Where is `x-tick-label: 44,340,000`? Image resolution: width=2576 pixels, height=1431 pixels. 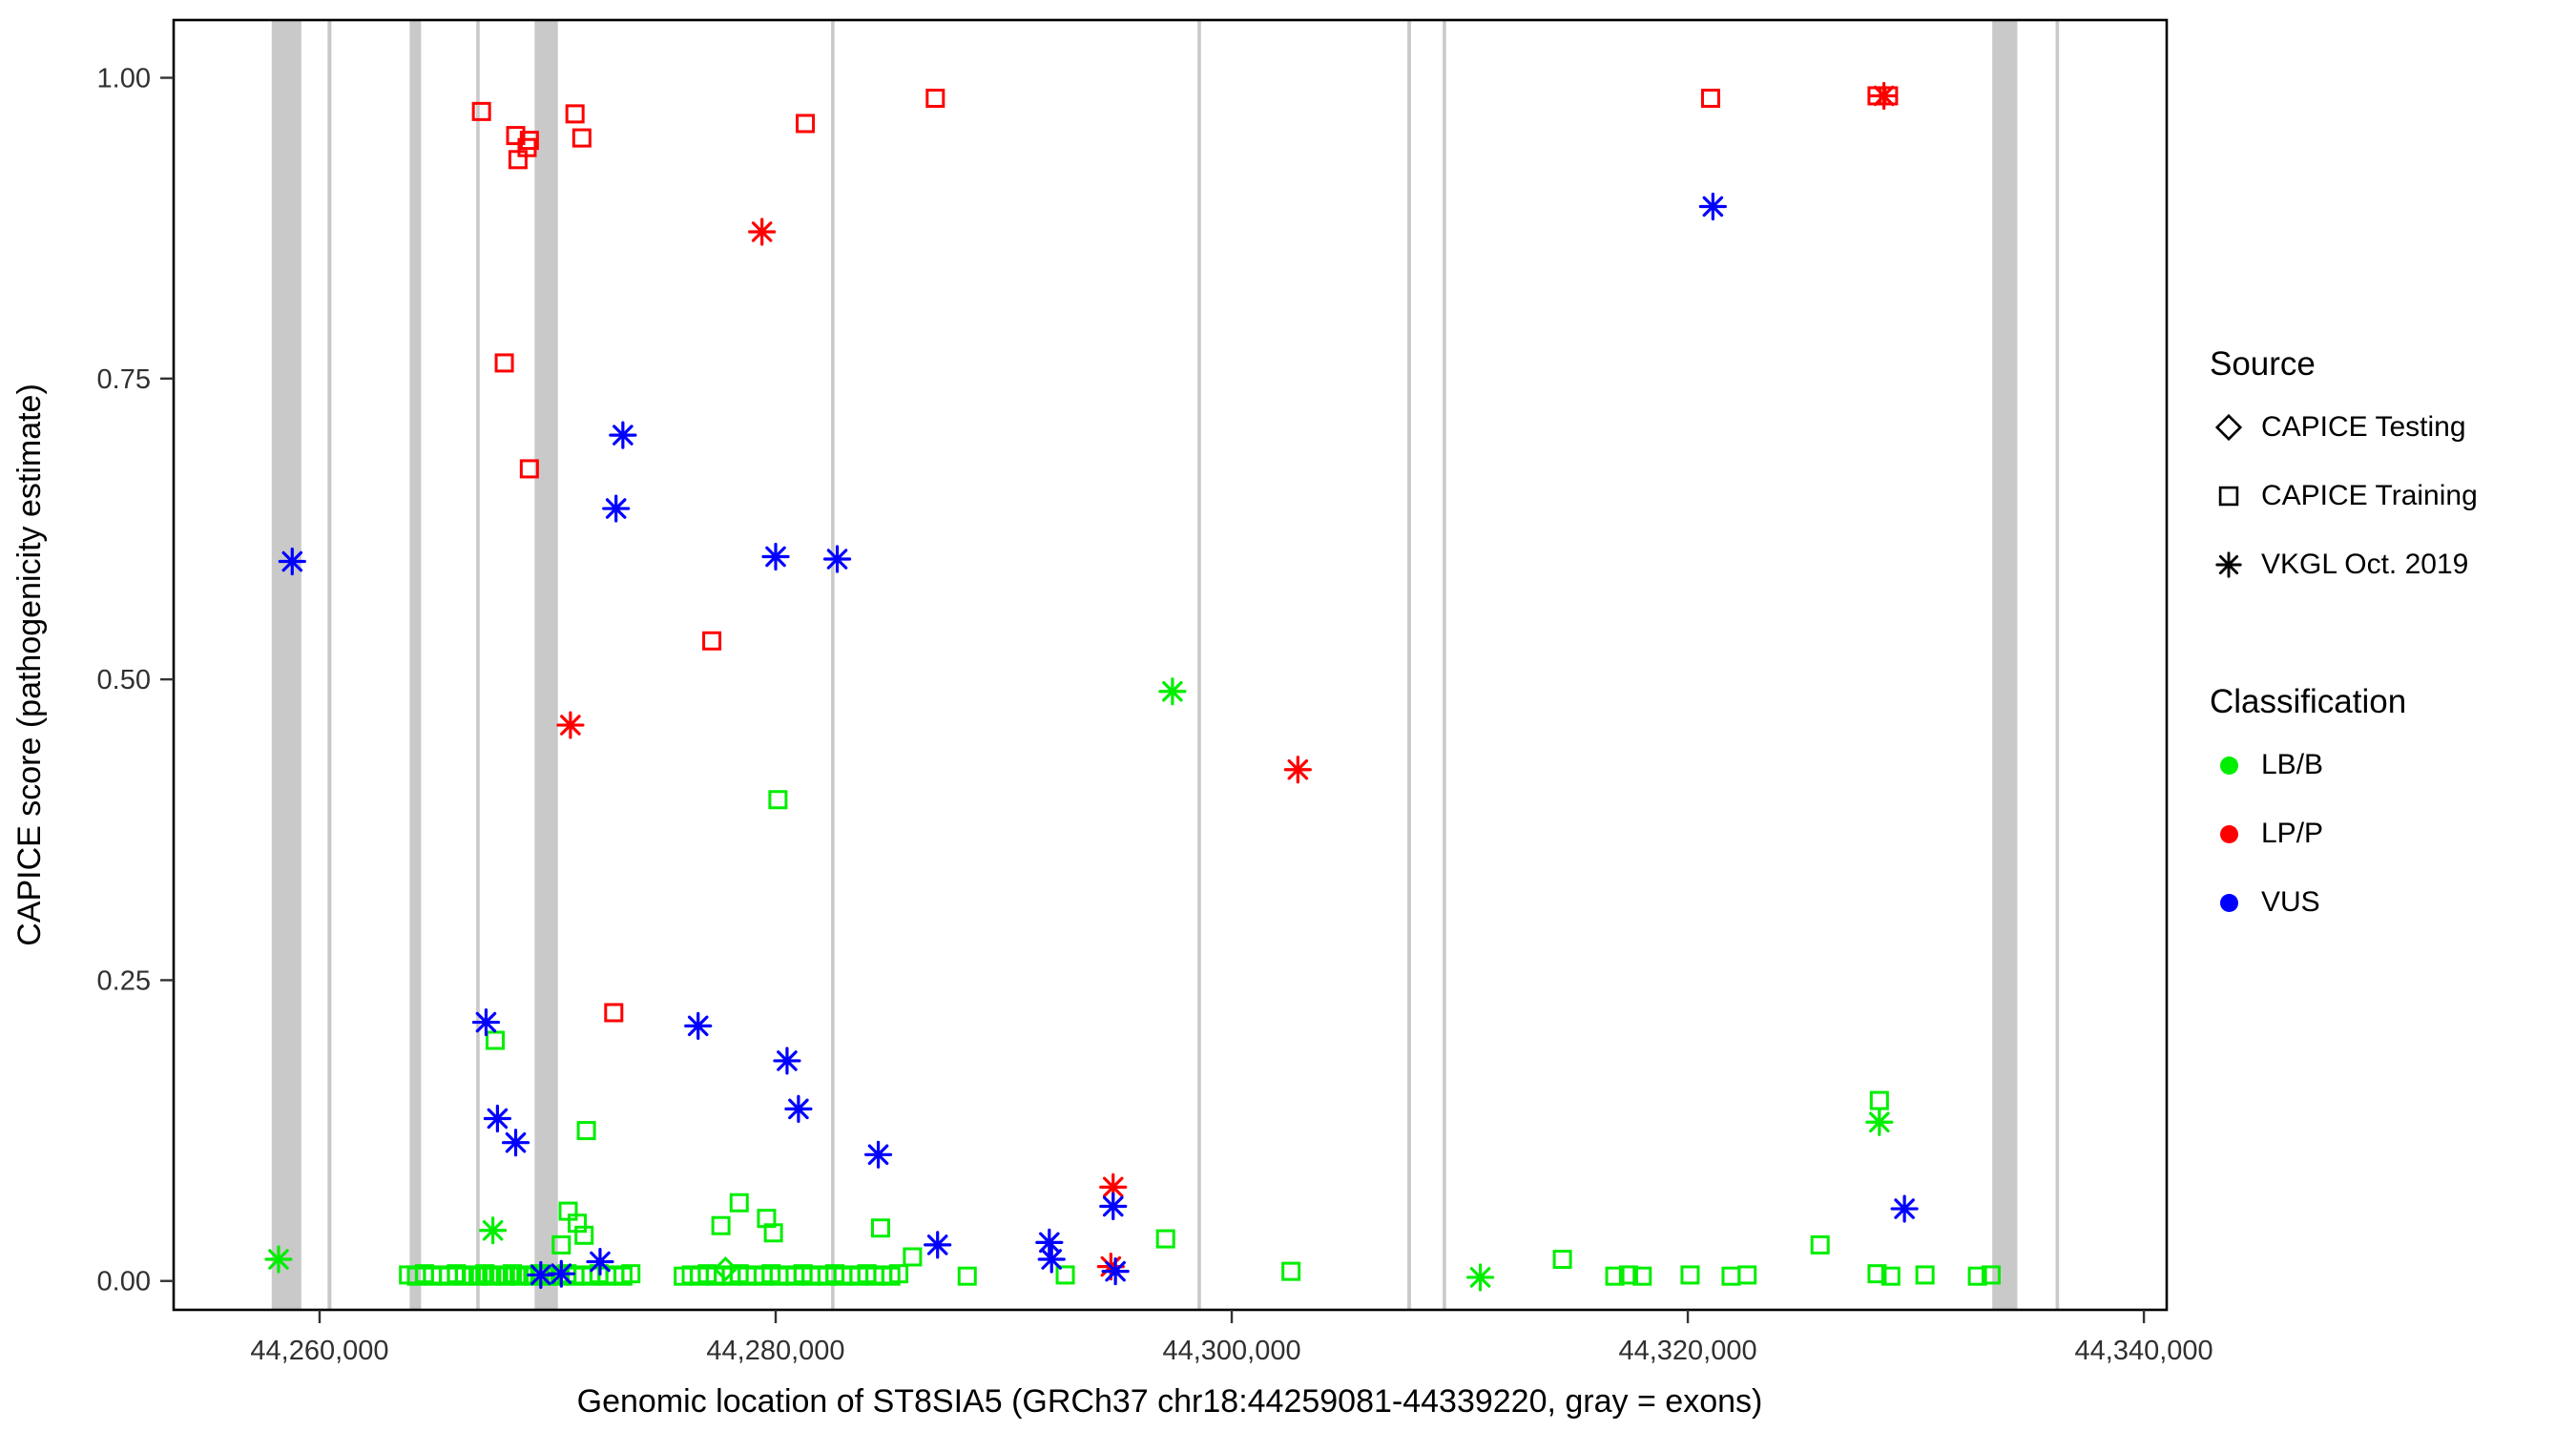 x-tick-label: 44,340,000 is located at coordinates (2144, 1351).